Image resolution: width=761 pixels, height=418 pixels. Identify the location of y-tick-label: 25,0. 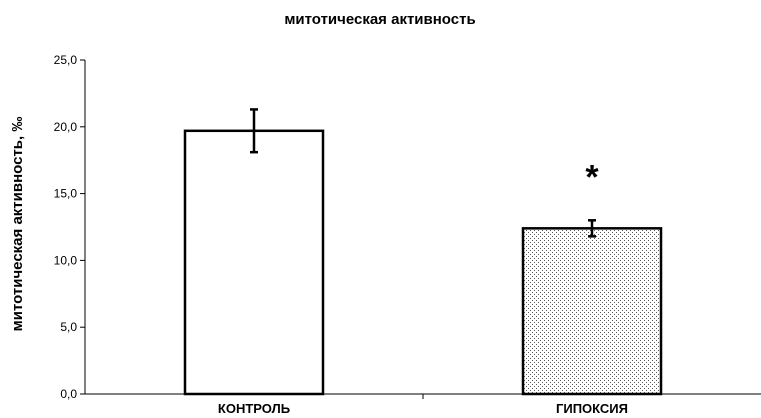
(66, 60).